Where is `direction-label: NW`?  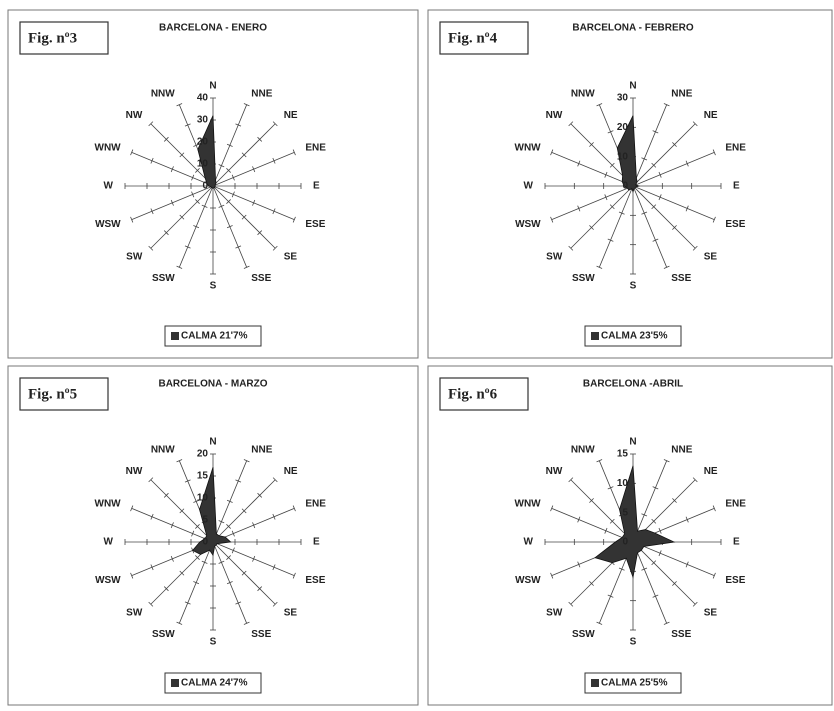 direction-label: NW is located at coordinates (134, 471).